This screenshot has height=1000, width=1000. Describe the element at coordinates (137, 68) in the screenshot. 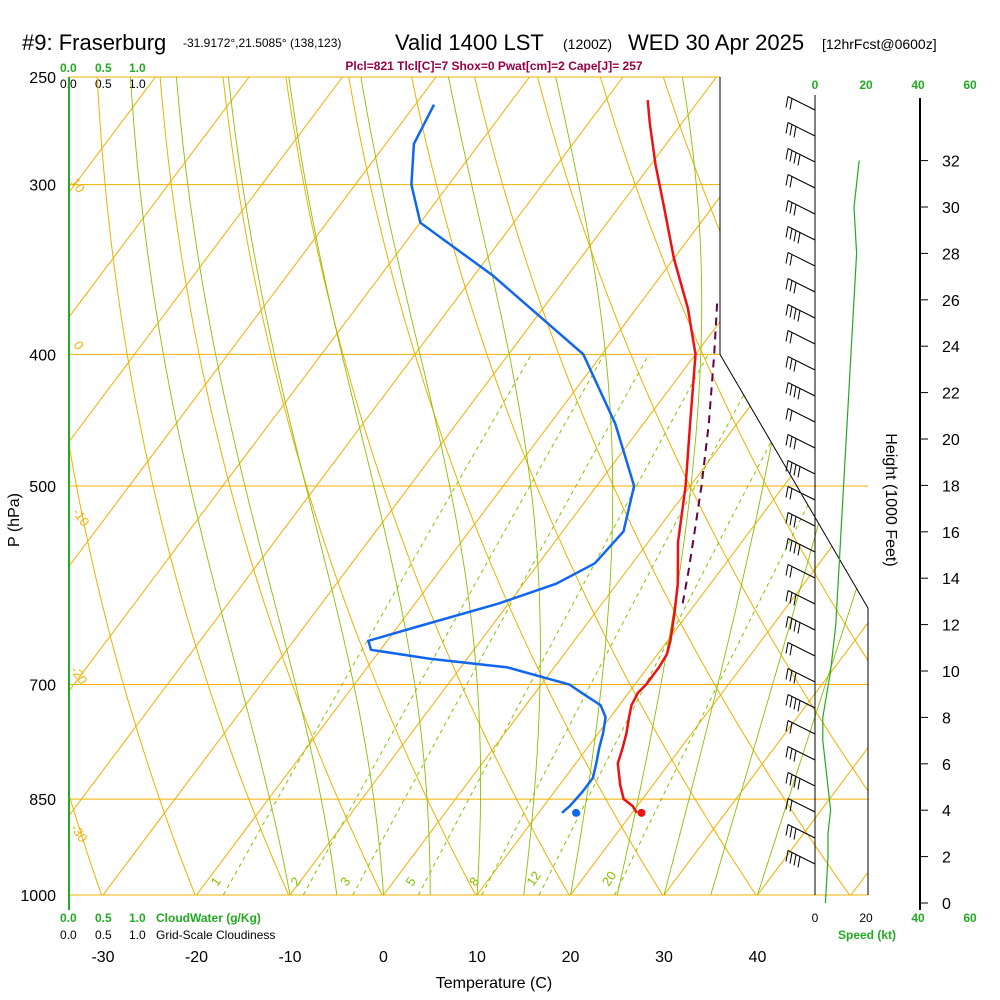

I see `cloud-scale-top-green-2: 1.0` at that location.